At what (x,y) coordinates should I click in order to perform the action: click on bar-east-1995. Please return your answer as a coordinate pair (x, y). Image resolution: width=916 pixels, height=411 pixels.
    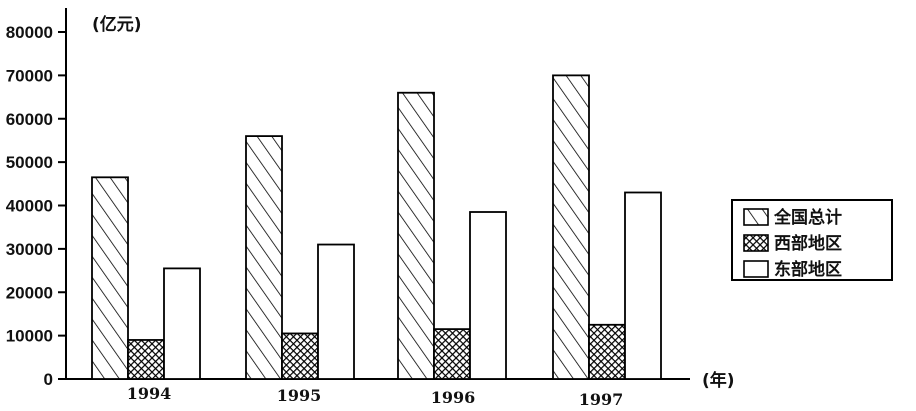
    Looking at the image, I should click on (336, 311).